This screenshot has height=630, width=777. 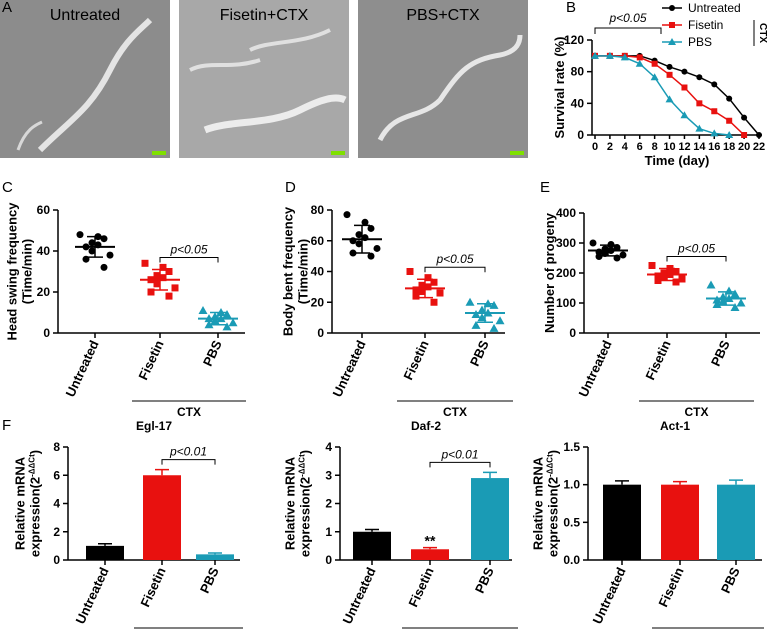 I want to click on y-axis-label-line: Number of progeny, so click(x=549, y=272).